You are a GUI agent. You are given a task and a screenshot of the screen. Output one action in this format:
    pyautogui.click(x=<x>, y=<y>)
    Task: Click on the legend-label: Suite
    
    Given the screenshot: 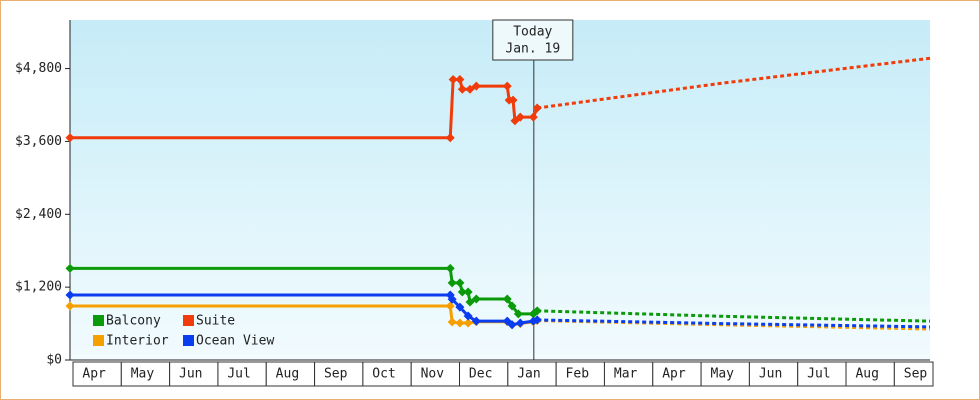 What is the action you would take?
    pyautogui.click(x=215, y=321)
    